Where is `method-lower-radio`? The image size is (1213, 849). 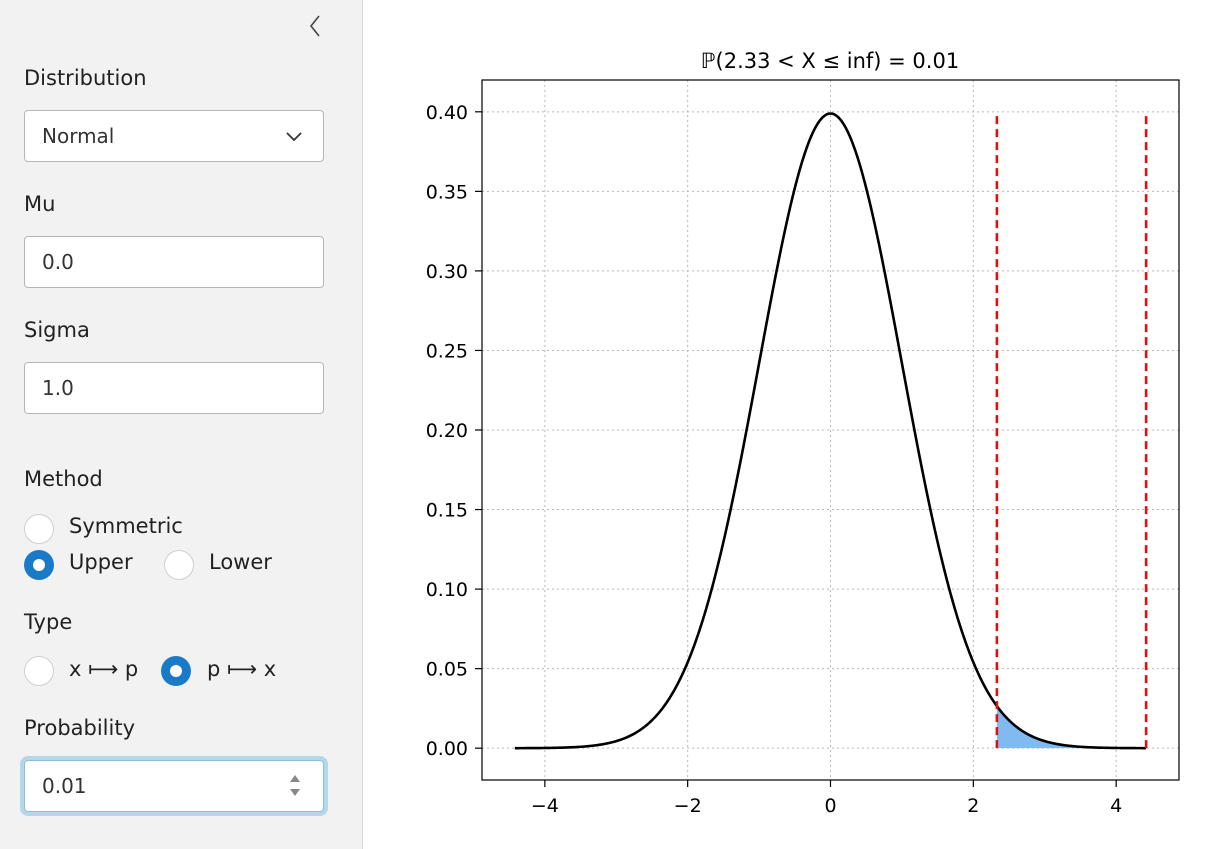
method-lower-radio is located at coordinates (179, 565).